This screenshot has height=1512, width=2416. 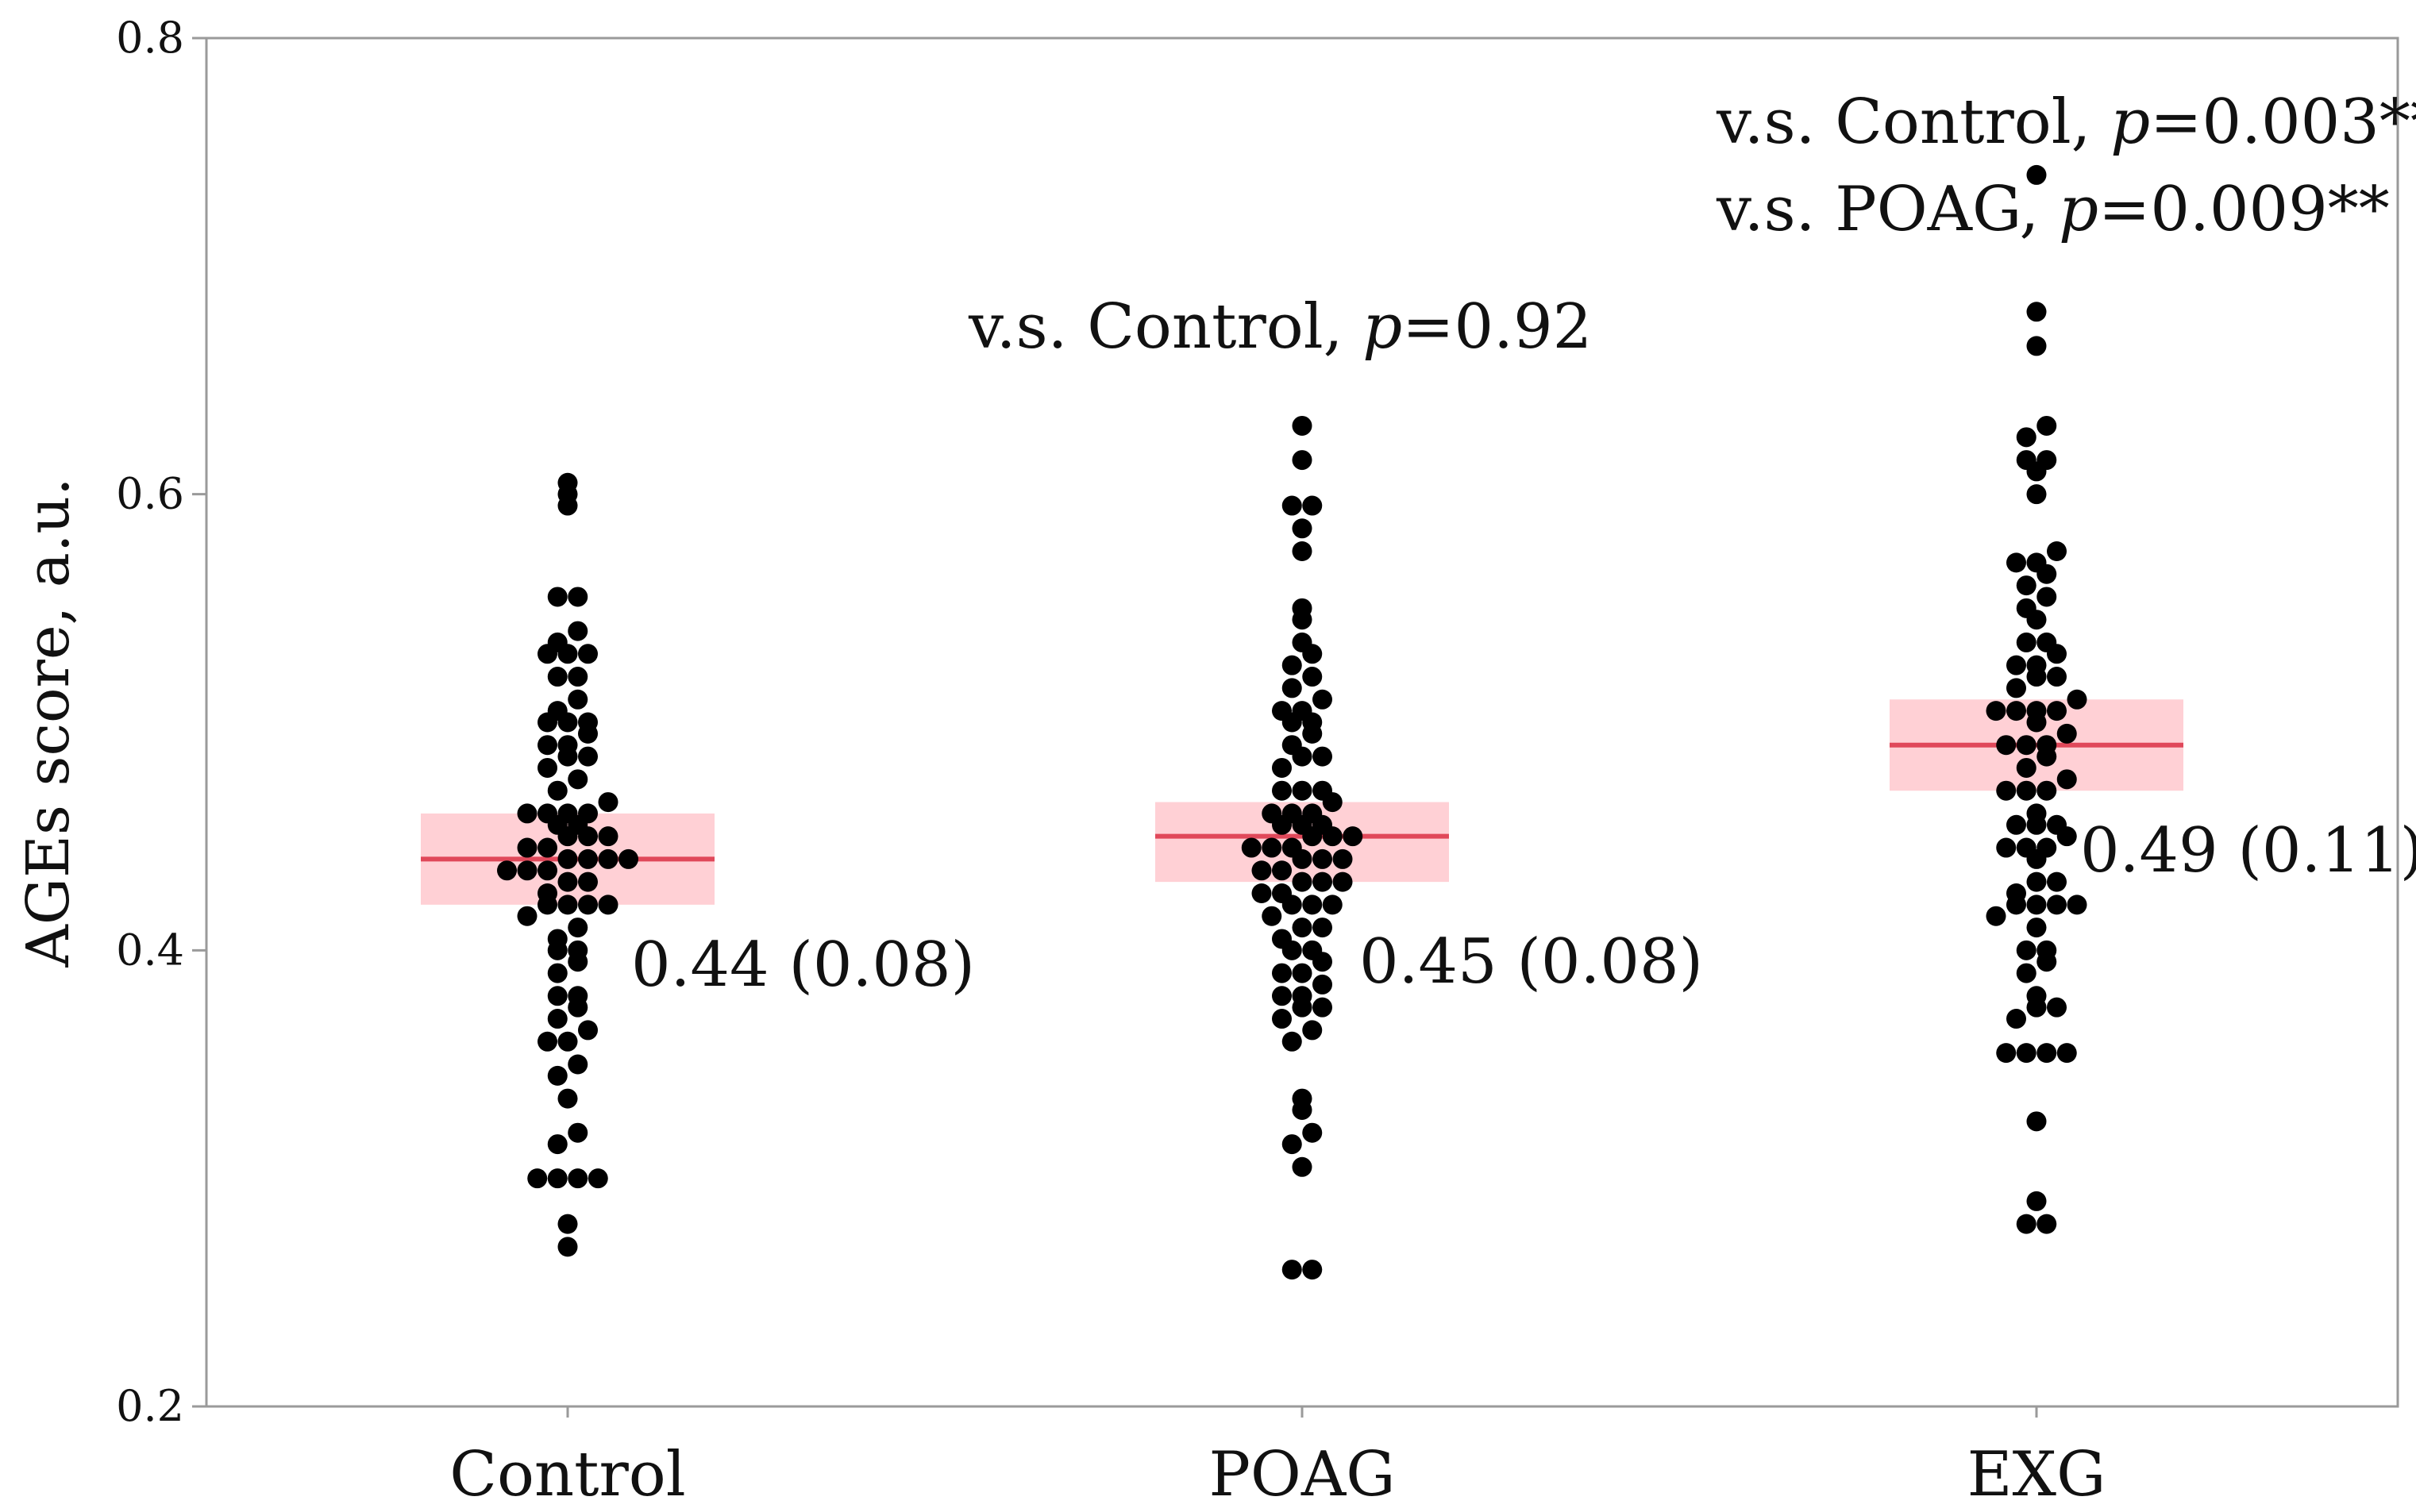 I want to click on significance-annotation: v.s. Control, p=0.92, so click(x=1280, y=327).